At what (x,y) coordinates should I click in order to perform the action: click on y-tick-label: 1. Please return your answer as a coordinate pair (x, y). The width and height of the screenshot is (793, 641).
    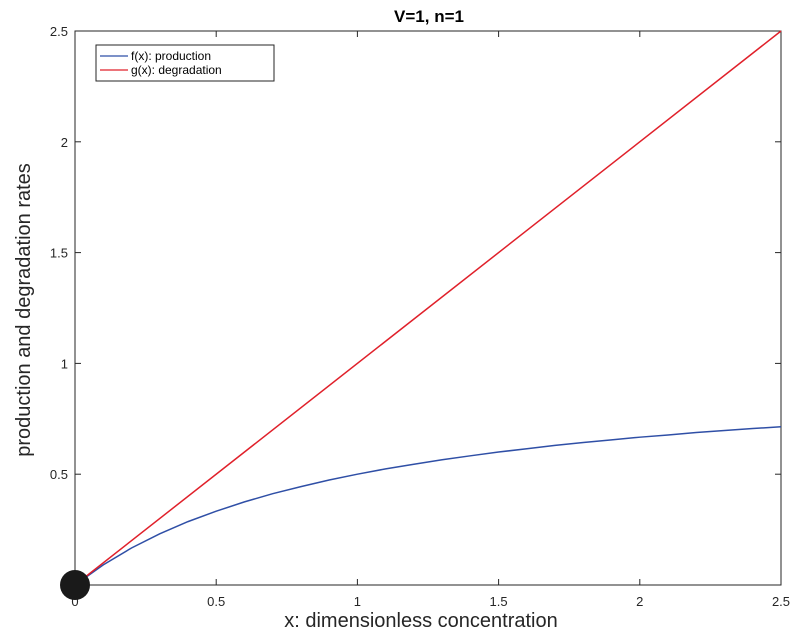
    Looking at the image, I should click on (64, 363).